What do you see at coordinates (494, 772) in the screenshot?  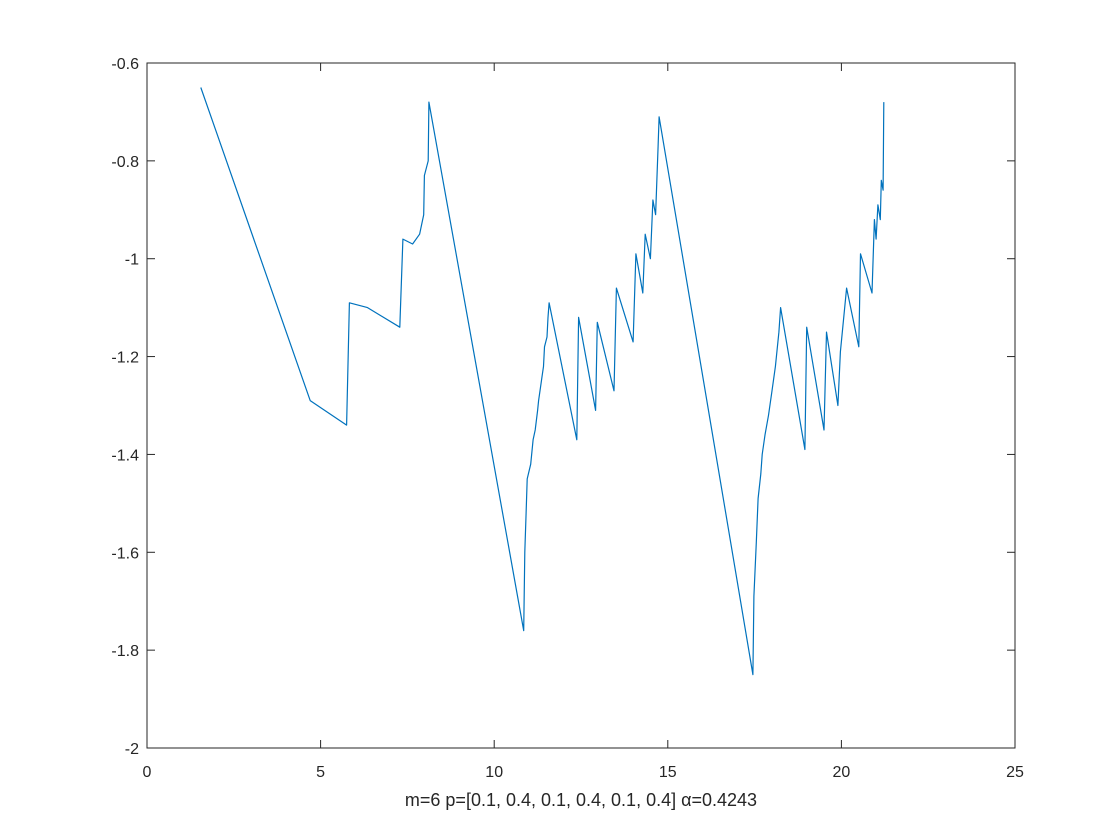 I see `x-tick-label: 10` at bounding box center [494, 772].